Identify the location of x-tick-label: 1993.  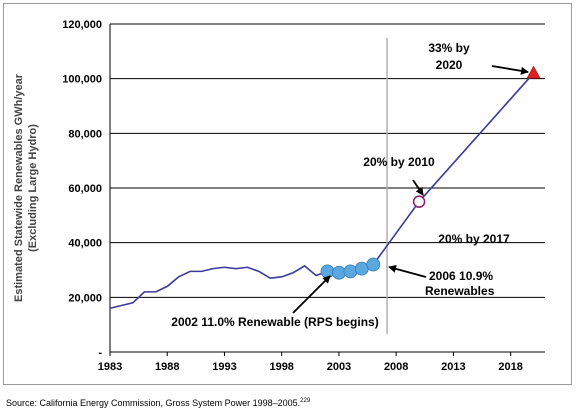
(224, 367).